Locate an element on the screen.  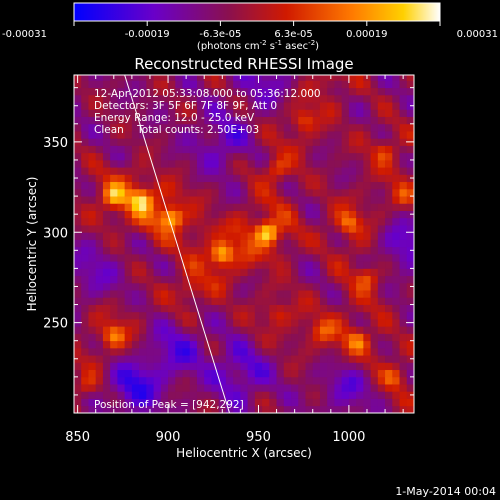
x-axis-tick-label: 950 is located at coordinates (258, 437).